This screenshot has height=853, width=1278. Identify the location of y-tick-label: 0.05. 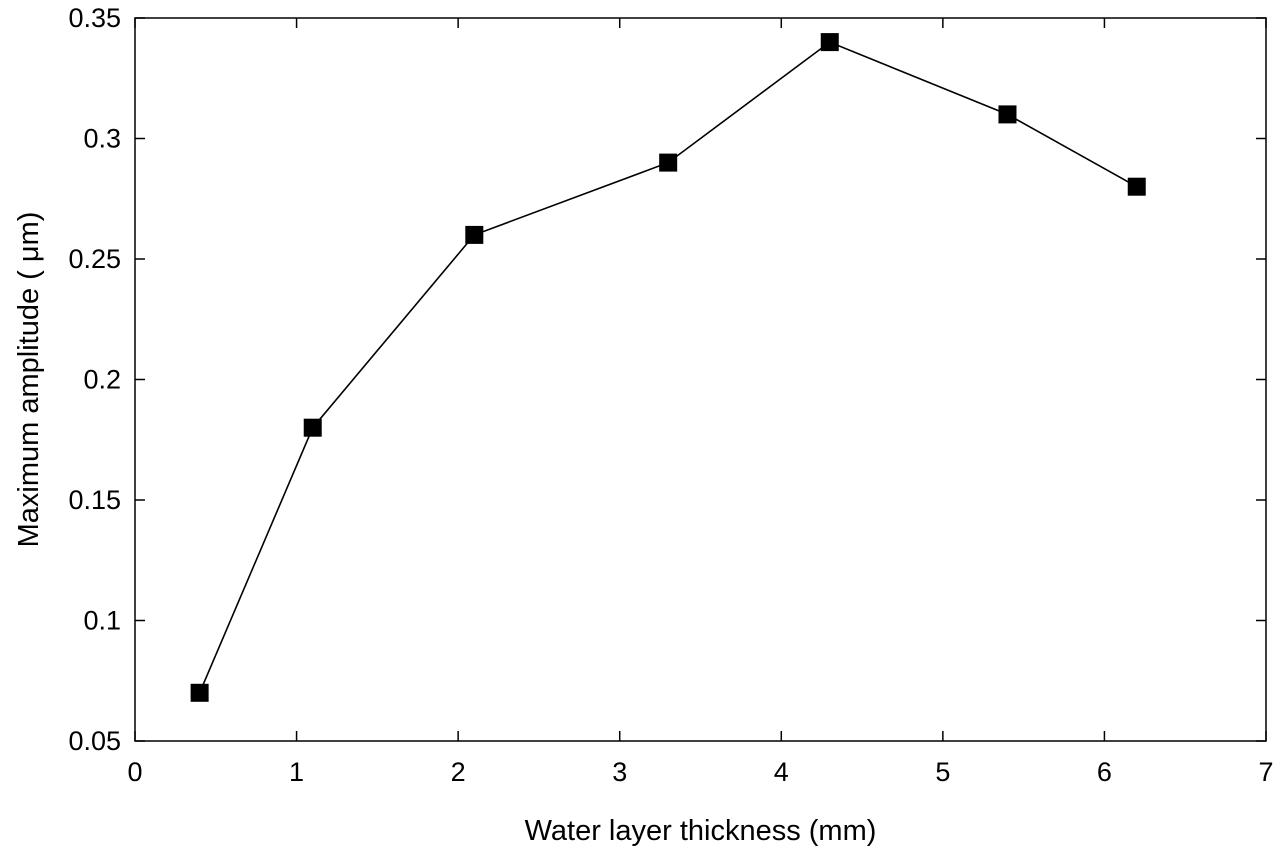
(94, 741).